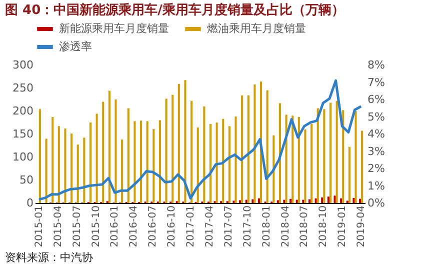 The width and height of the screenshot is (422, 280). I want to click on y2-tick-label: 5%, so click(376, 117).